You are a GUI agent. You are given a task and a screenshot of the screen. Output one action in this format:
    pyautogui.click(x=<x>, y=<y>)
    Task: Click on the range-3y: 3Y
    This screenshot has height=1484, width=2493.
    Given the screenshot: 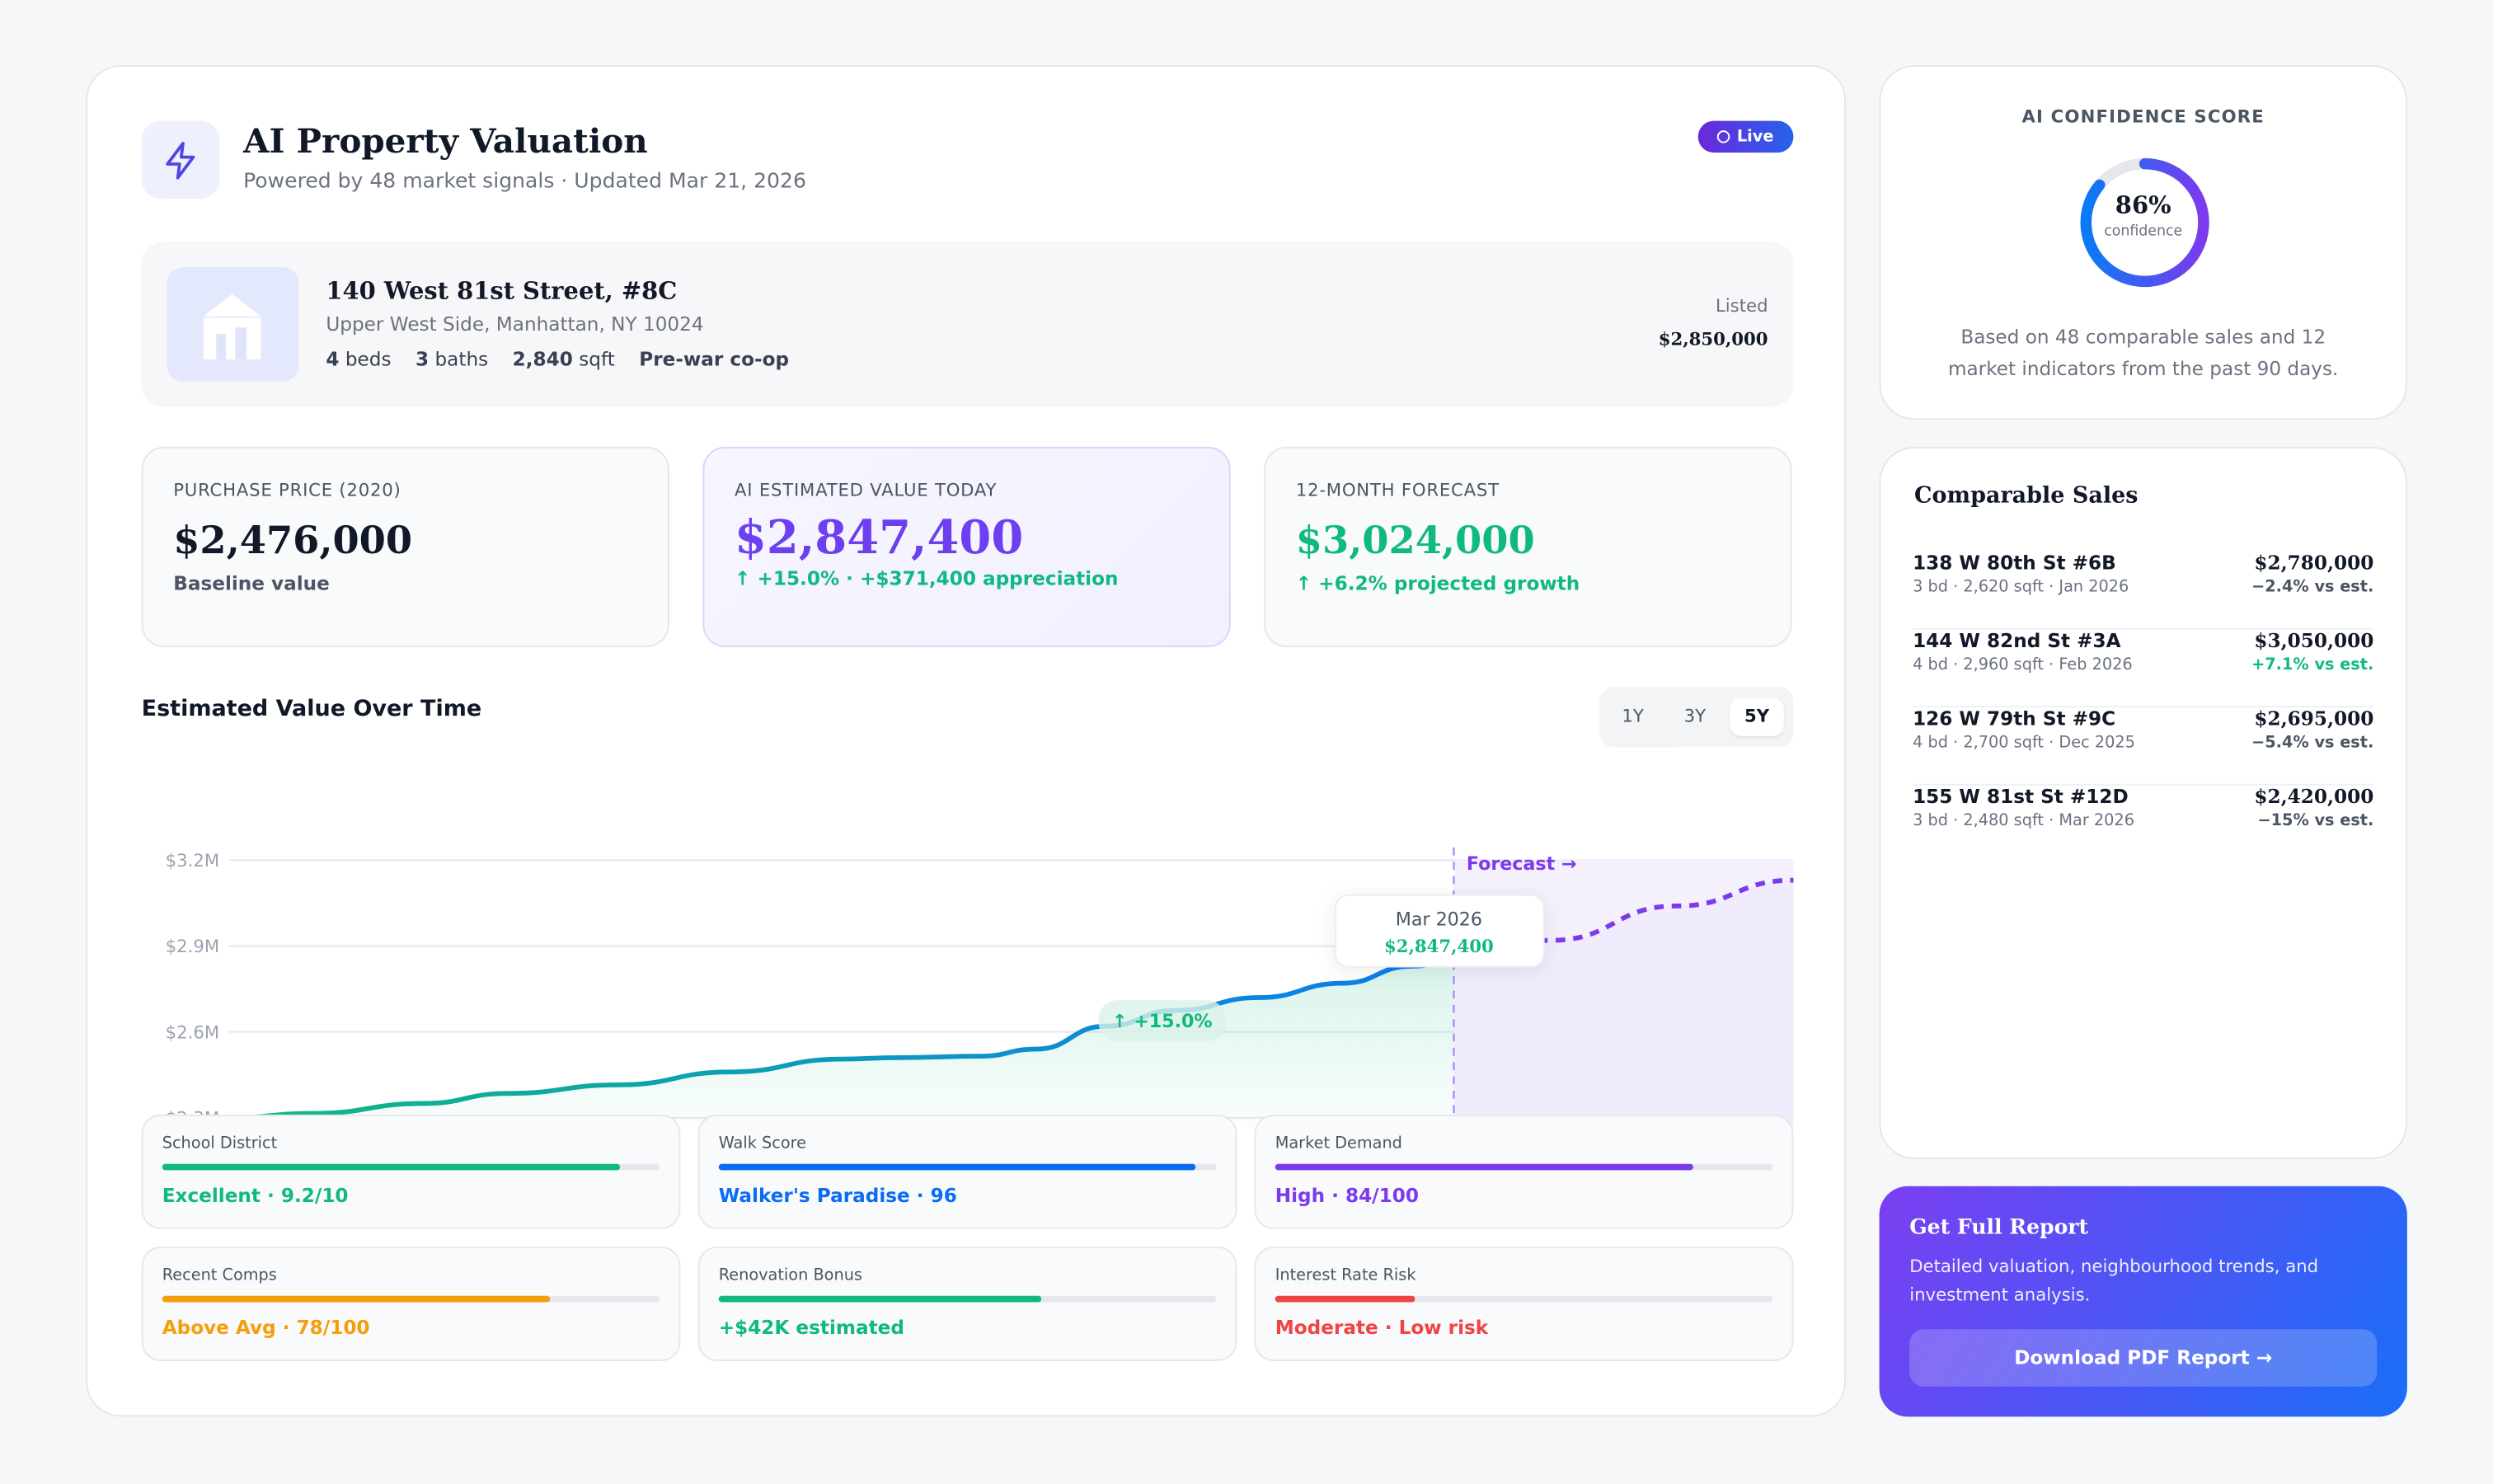 What is the action you would take?
    pyautogui.click(x=1695, y=716)
    